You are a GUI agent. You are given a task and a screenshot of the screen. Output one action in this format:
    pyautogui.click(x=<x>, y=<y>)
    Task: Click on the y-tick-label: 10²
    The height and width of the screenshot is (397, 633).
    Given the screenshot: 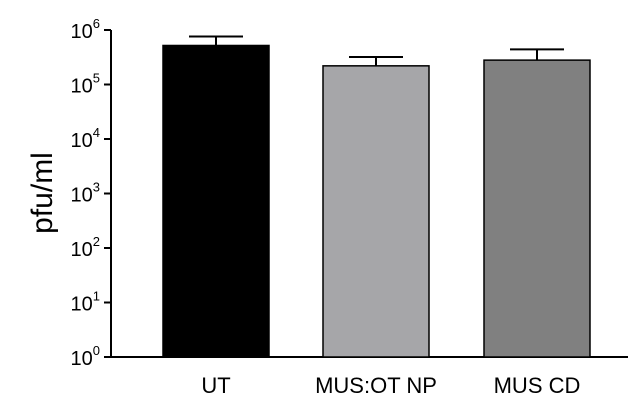 What is the action you would take?
    pyautogui.click(x=85, y=247)
    